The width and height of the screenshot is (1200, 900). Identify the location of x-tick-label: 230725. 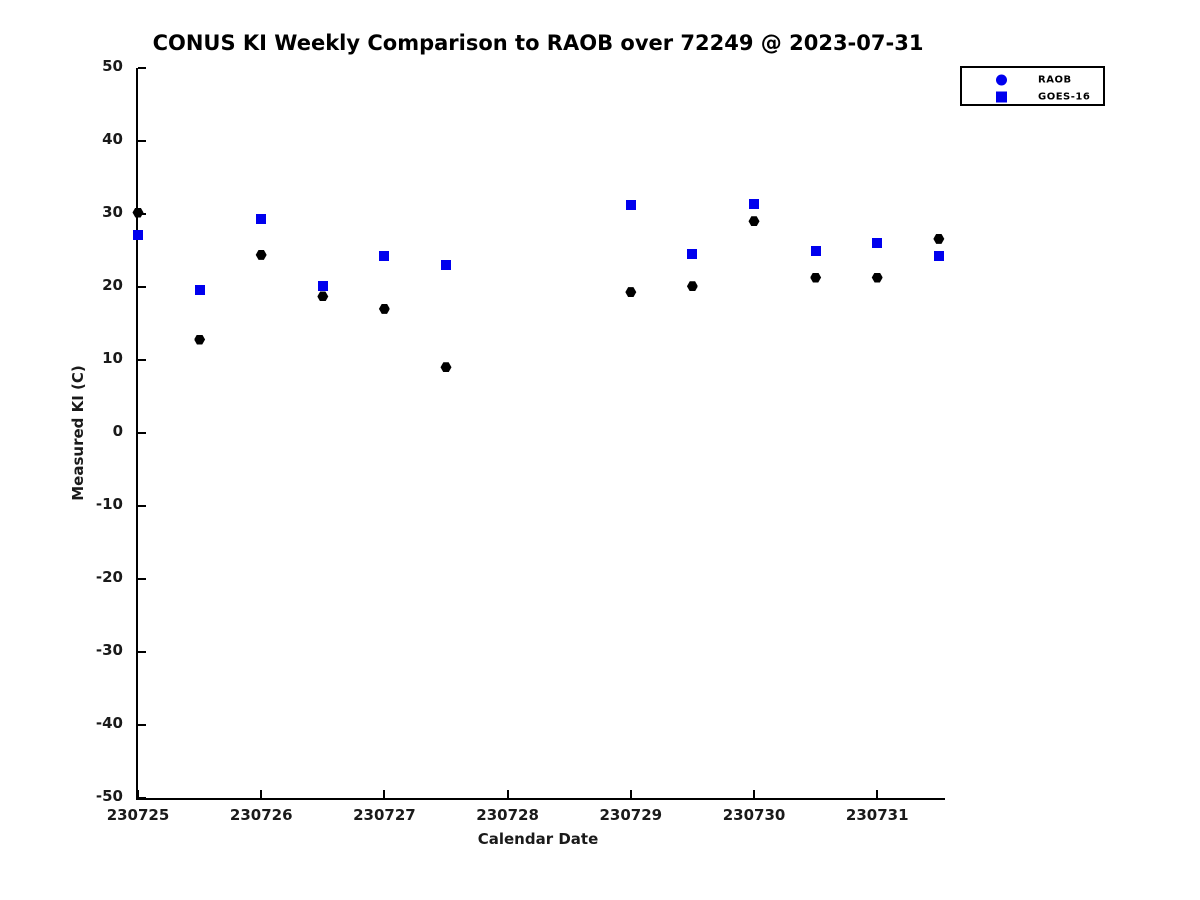
(138, 815).